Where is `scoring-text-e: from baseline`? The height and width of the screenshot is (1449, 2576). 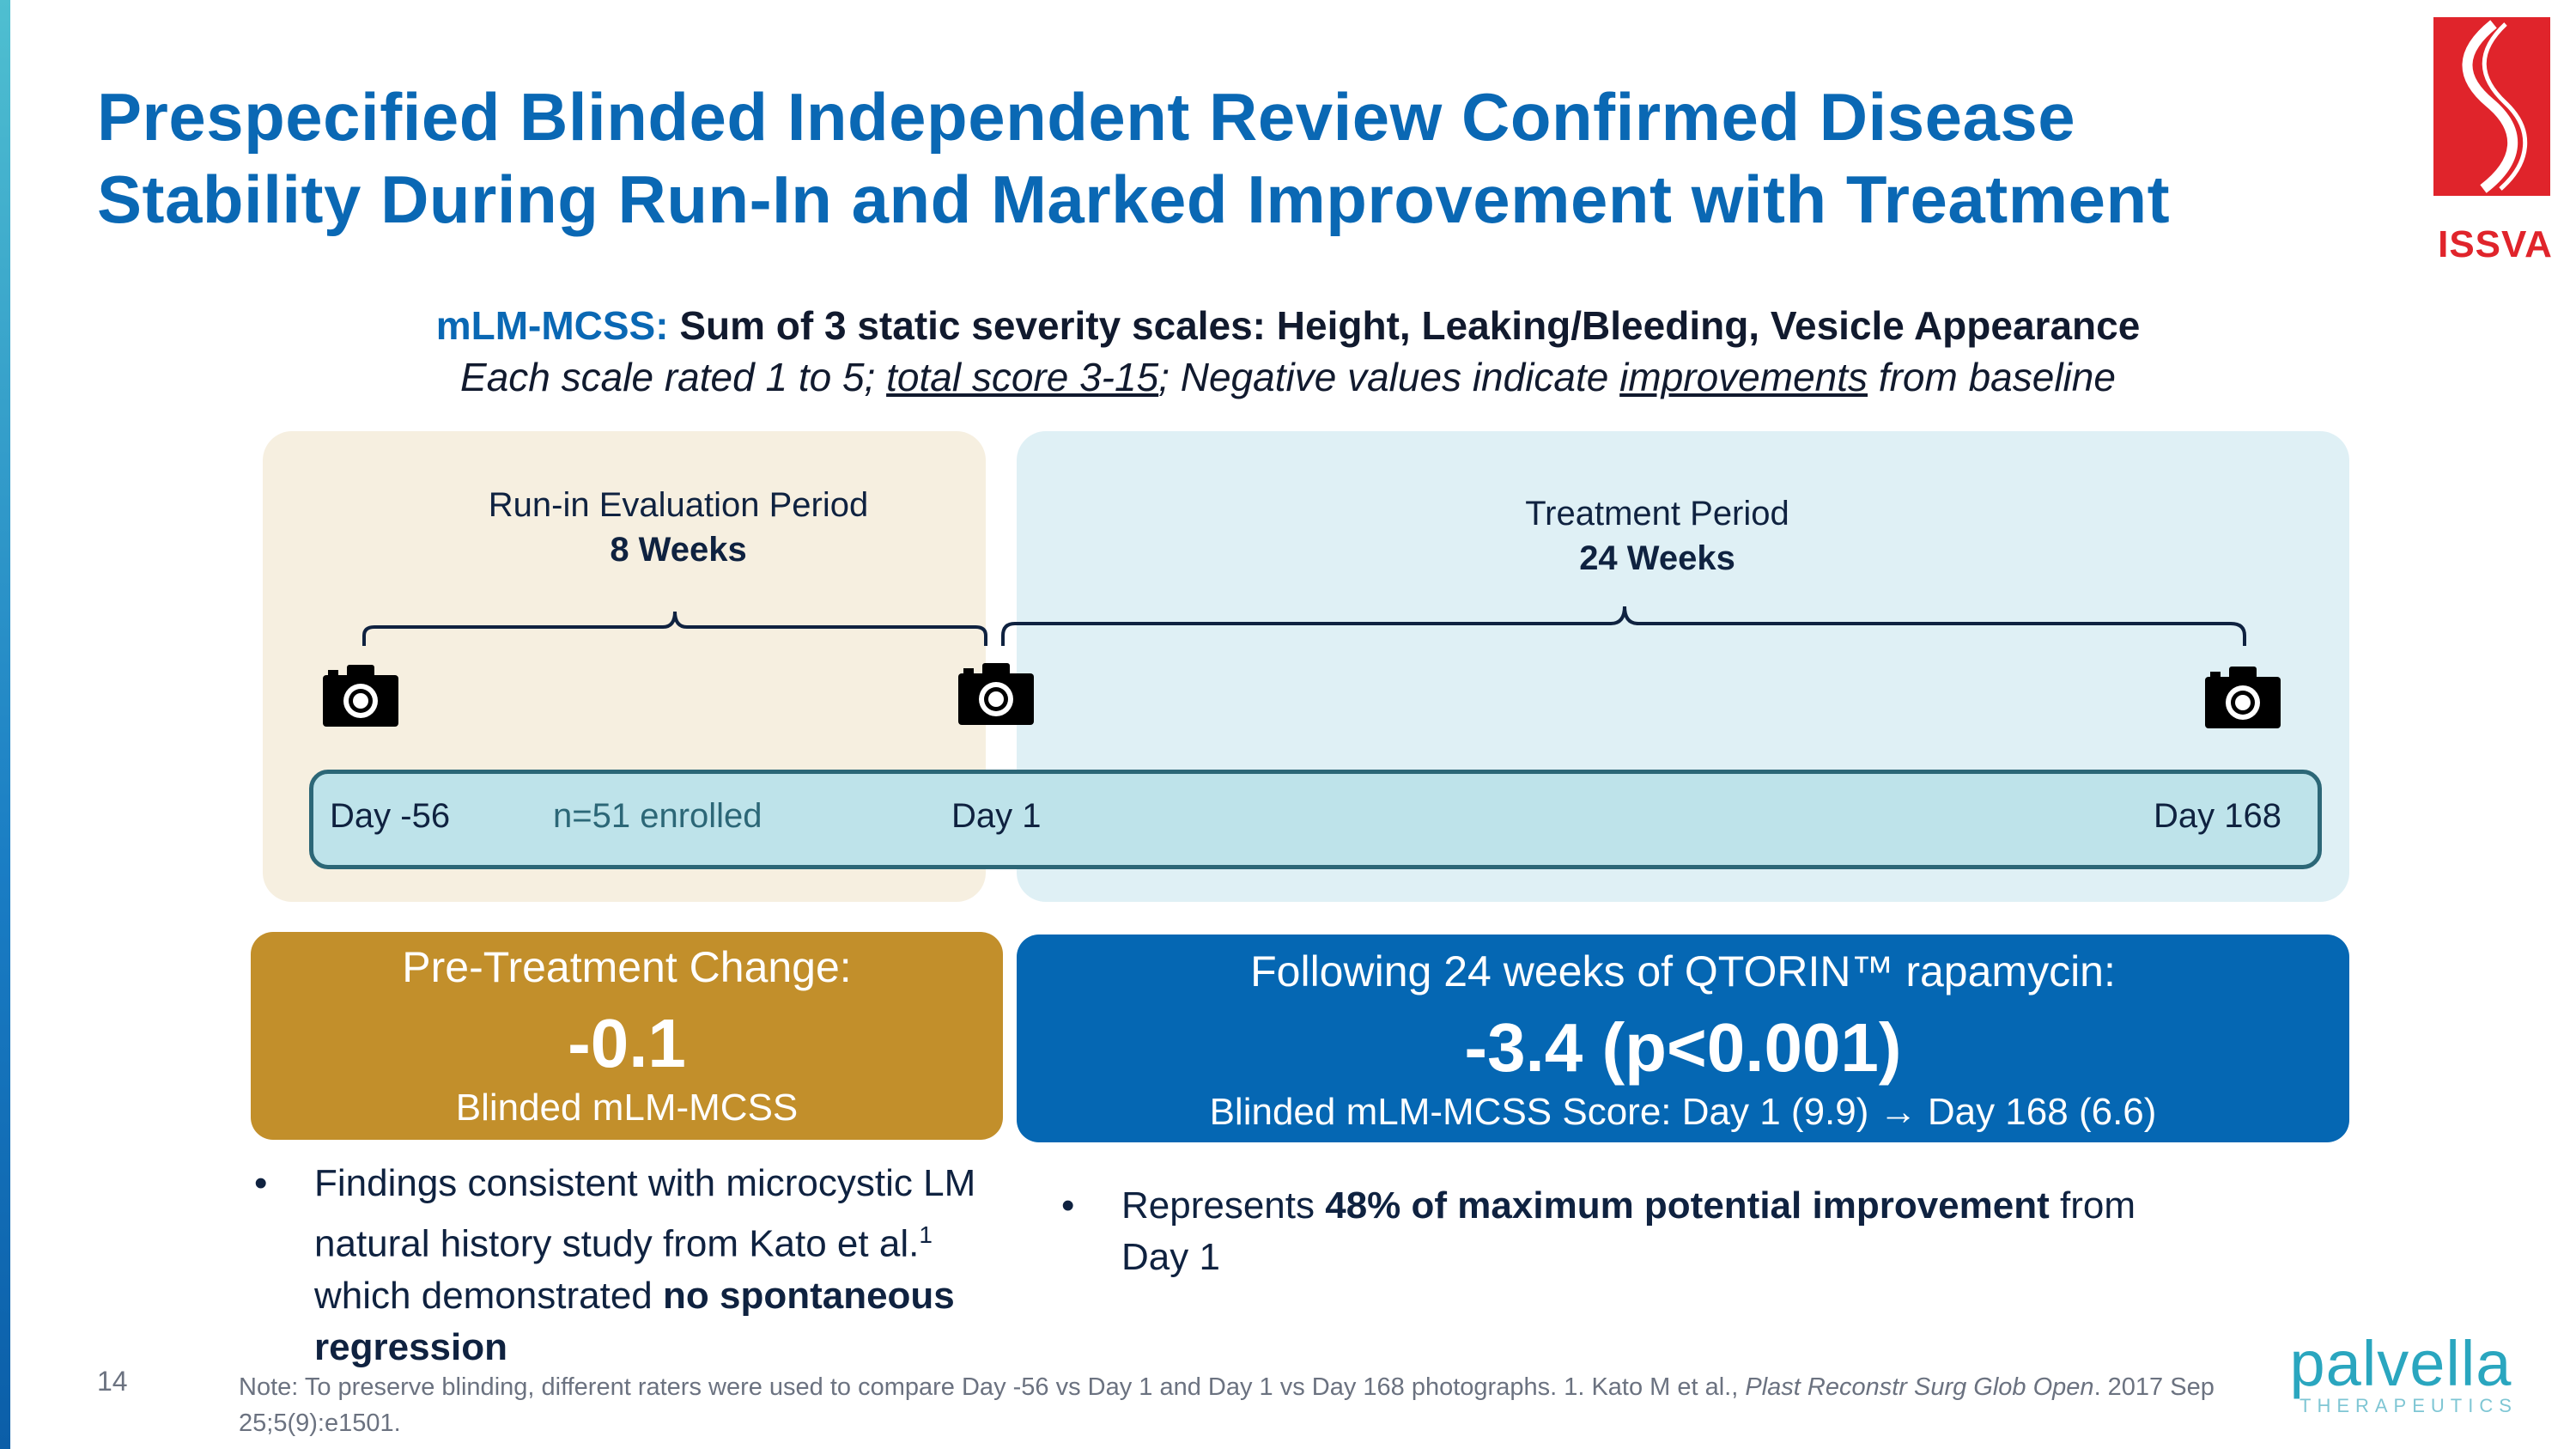
scoring-text-e: from baseline is located at coordinates (1992, 377).